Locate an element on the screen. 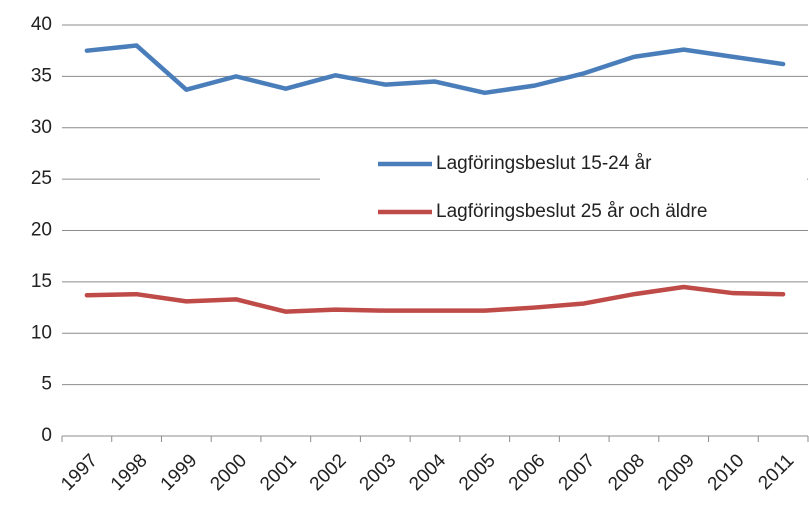 The height and width of the screenshot is (507, 809). x-tick-label: 2003 is located at coordinates (378, 472).